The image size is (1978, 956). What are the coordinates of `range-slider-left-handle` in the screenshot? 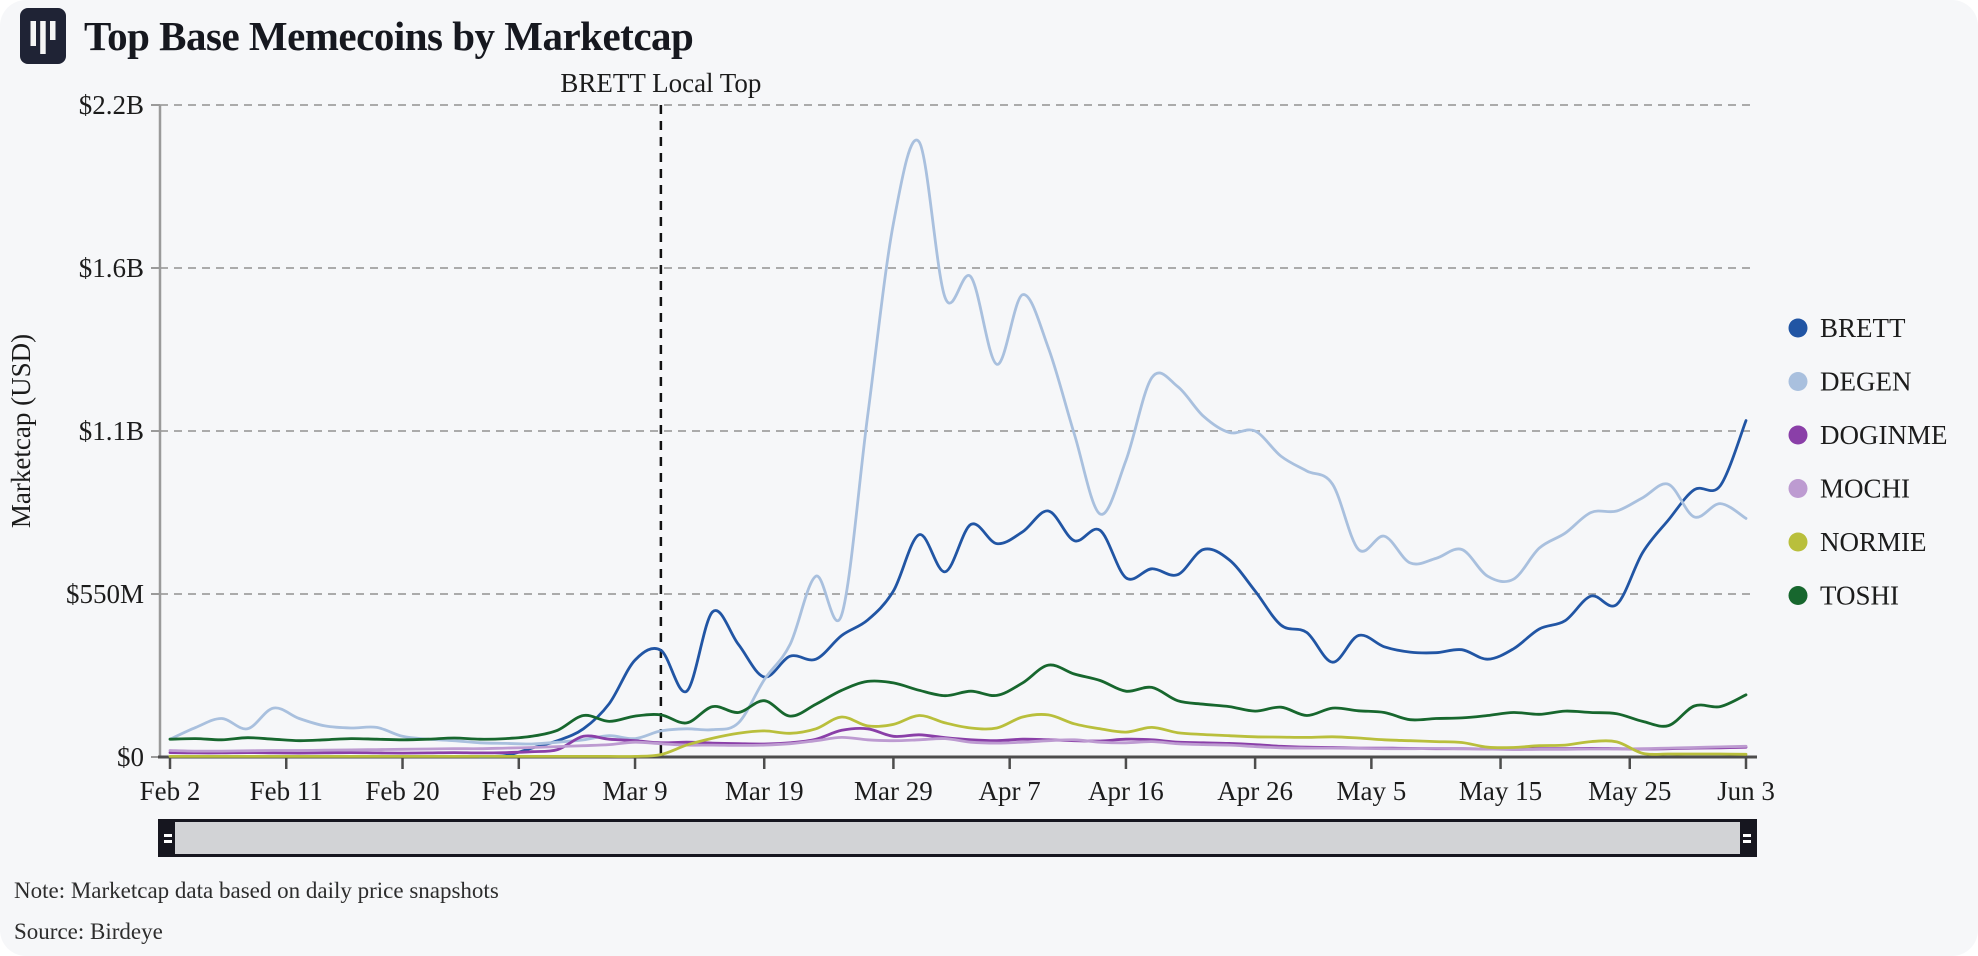 It's located at (168, 838).